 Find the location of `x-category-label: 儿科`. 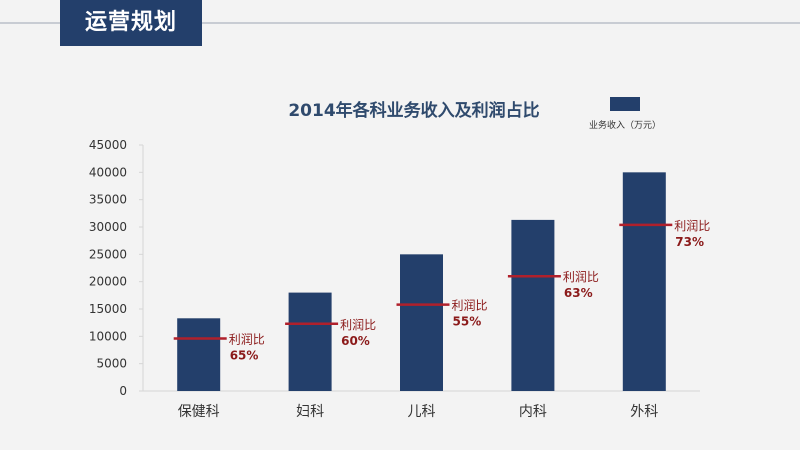

x-category-label: 儿科 is located at coordinates (422, 412).